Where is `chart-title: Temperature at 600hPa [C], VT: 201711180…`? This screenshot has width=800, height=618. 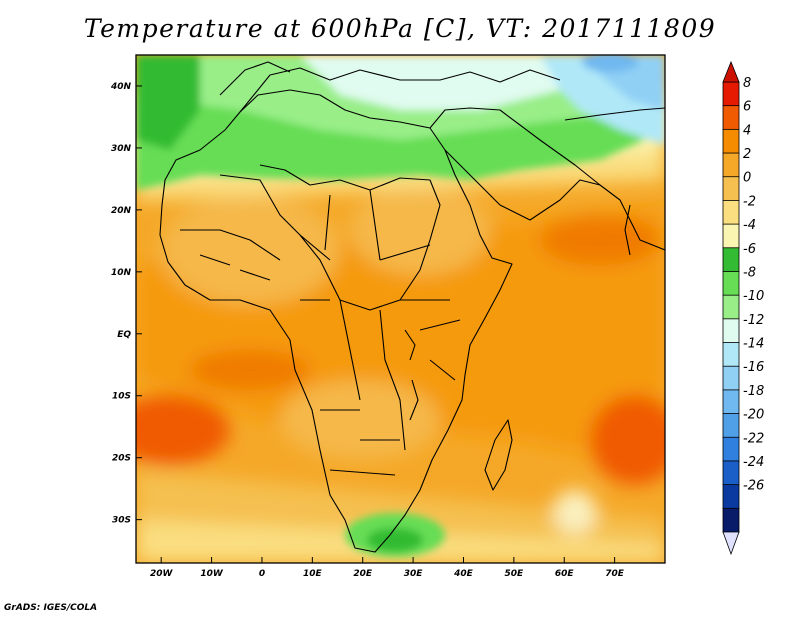 chart-title: Temperature at 600hPa [C], VT: 201711180… is located at coordinates (400, 28).